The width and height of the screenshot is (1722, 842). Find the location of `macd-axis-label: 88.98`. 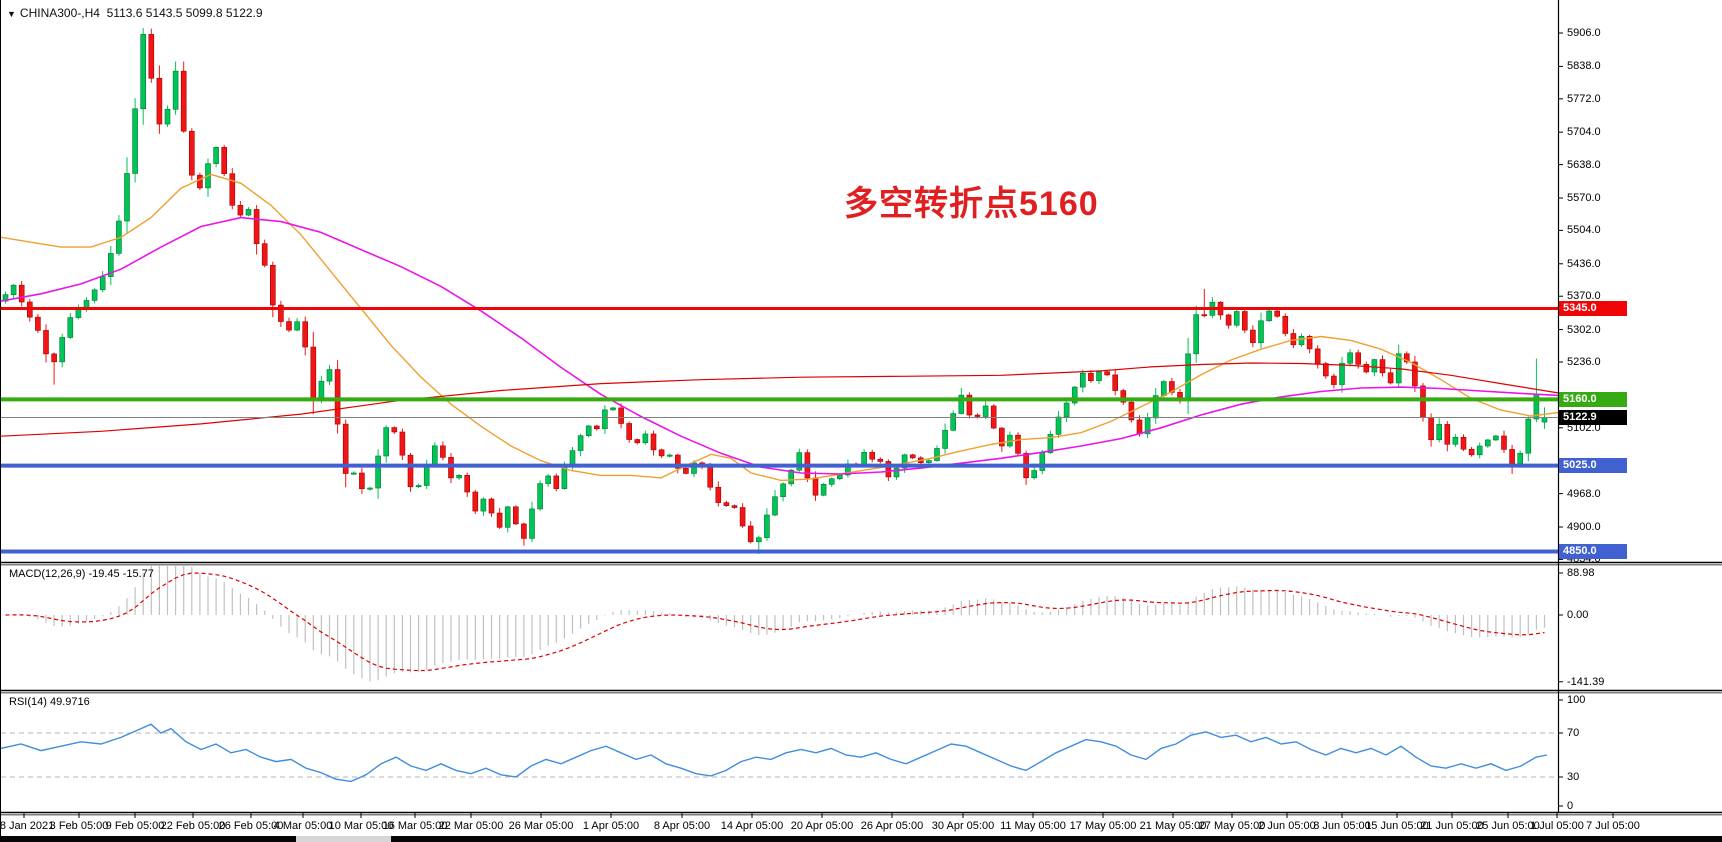

macd-axis-label: 88.98 is located at coordinates (1581, 572).